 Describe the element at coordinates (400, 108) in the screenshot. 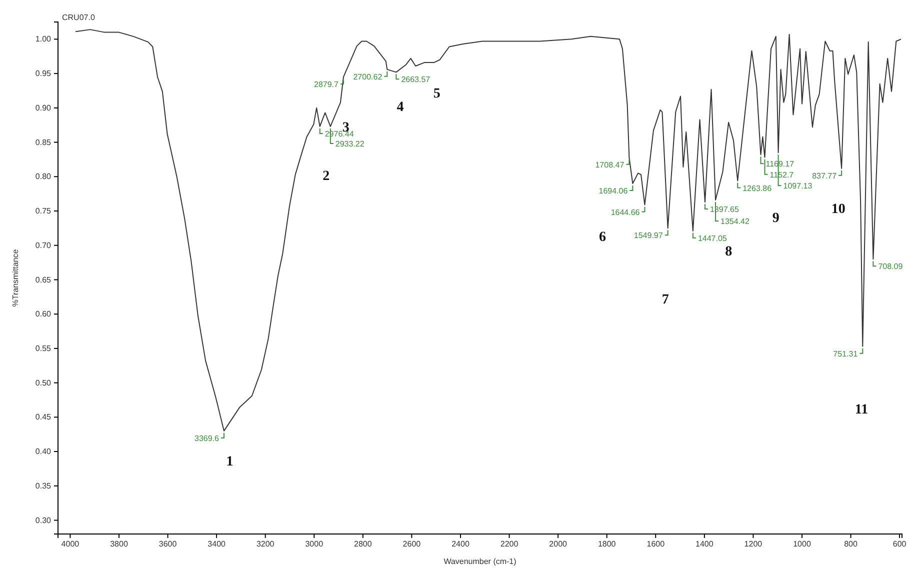

I see `annotation: 4` at that location.